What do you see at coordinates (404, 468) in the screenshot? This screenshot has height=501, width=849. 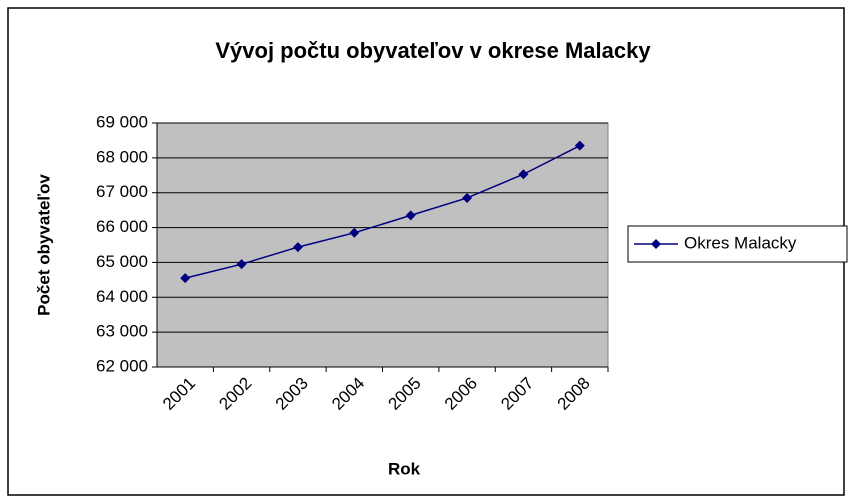 I see `x-axis-label: Rok` at bounding box center [404, 468].